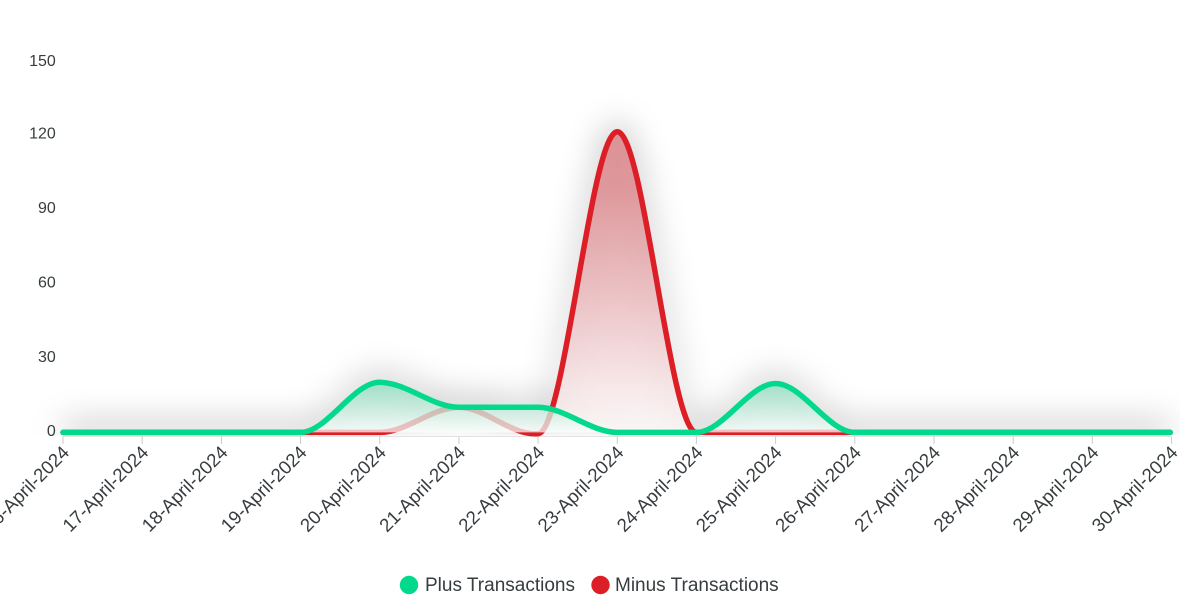 The height and width of the screenshot is (600, 1180). I want to click on svg-text: Plus Transactions, so click(500, 585).